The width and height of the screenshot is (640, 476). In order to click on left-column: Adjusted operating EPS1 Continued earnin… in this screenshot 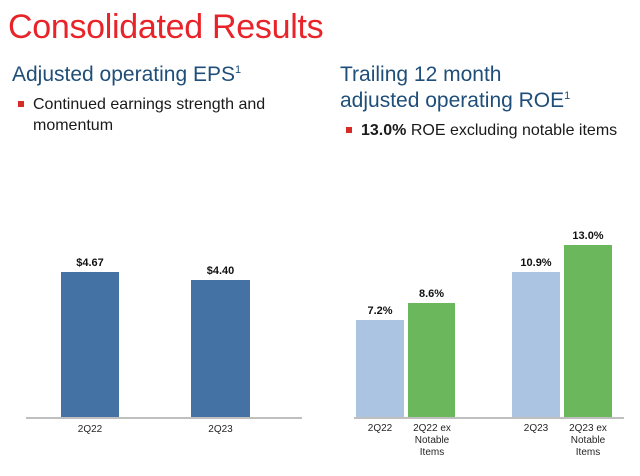, I will do `click(164, 99)`.